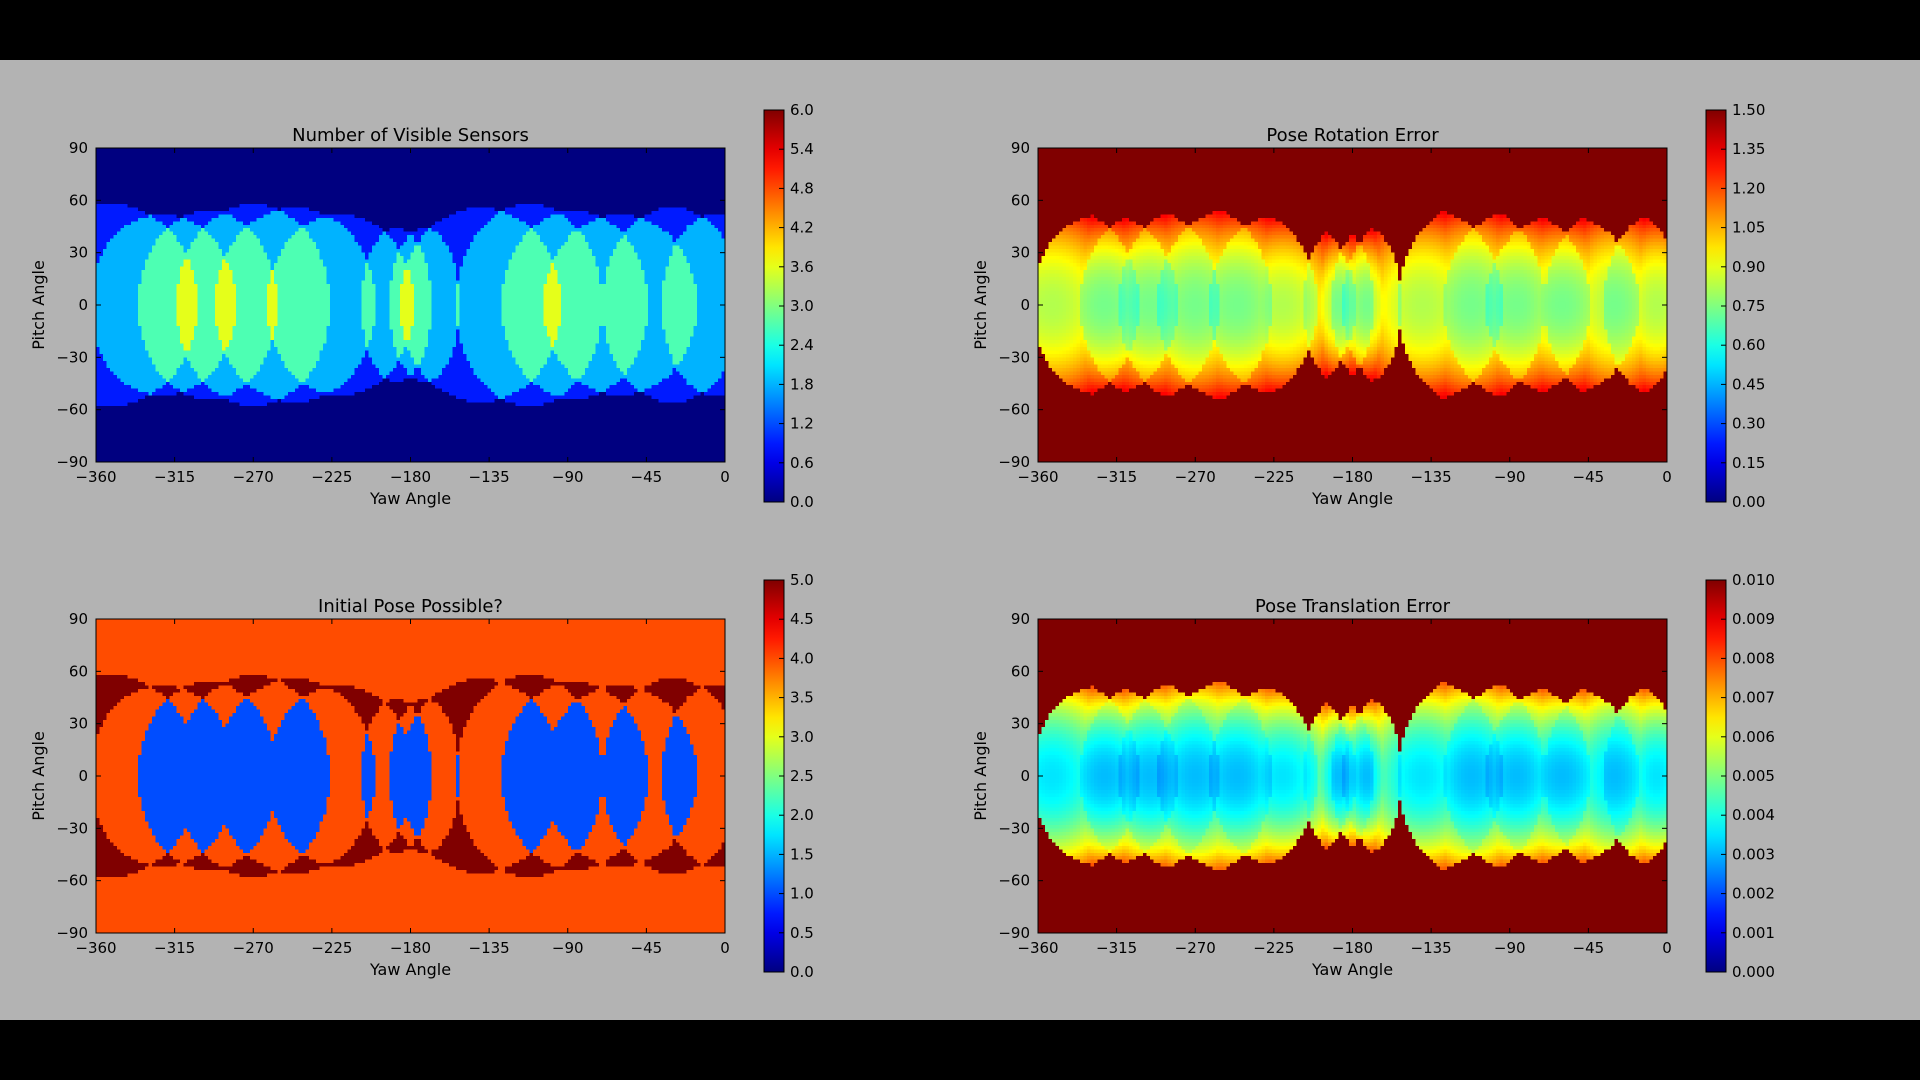 The width and height of the screenshot is (1920, 1080). Describe the element at coordinates (1753, 854) in the screenshot. I see `colorbar-tick-label: 0.003` at that location.